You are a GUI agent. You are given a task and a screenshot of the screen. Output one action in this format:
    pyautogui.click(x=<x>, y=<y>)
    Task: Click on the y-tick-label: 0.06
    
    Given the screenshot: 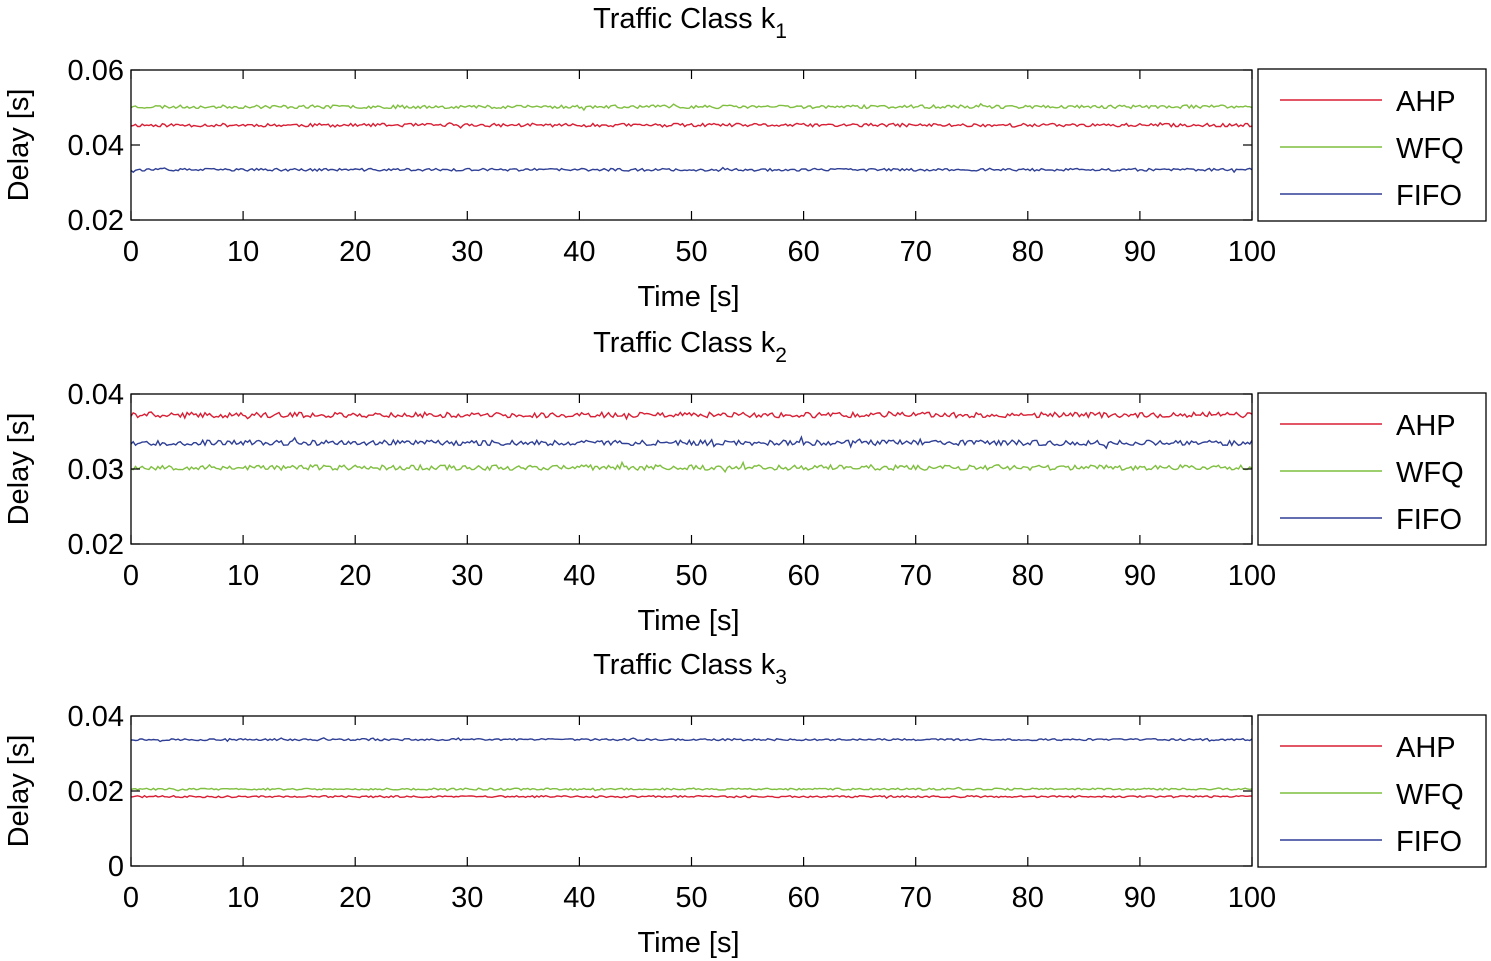 What is the action you would take?
    pyautogui.click(x=96, y=71)
    